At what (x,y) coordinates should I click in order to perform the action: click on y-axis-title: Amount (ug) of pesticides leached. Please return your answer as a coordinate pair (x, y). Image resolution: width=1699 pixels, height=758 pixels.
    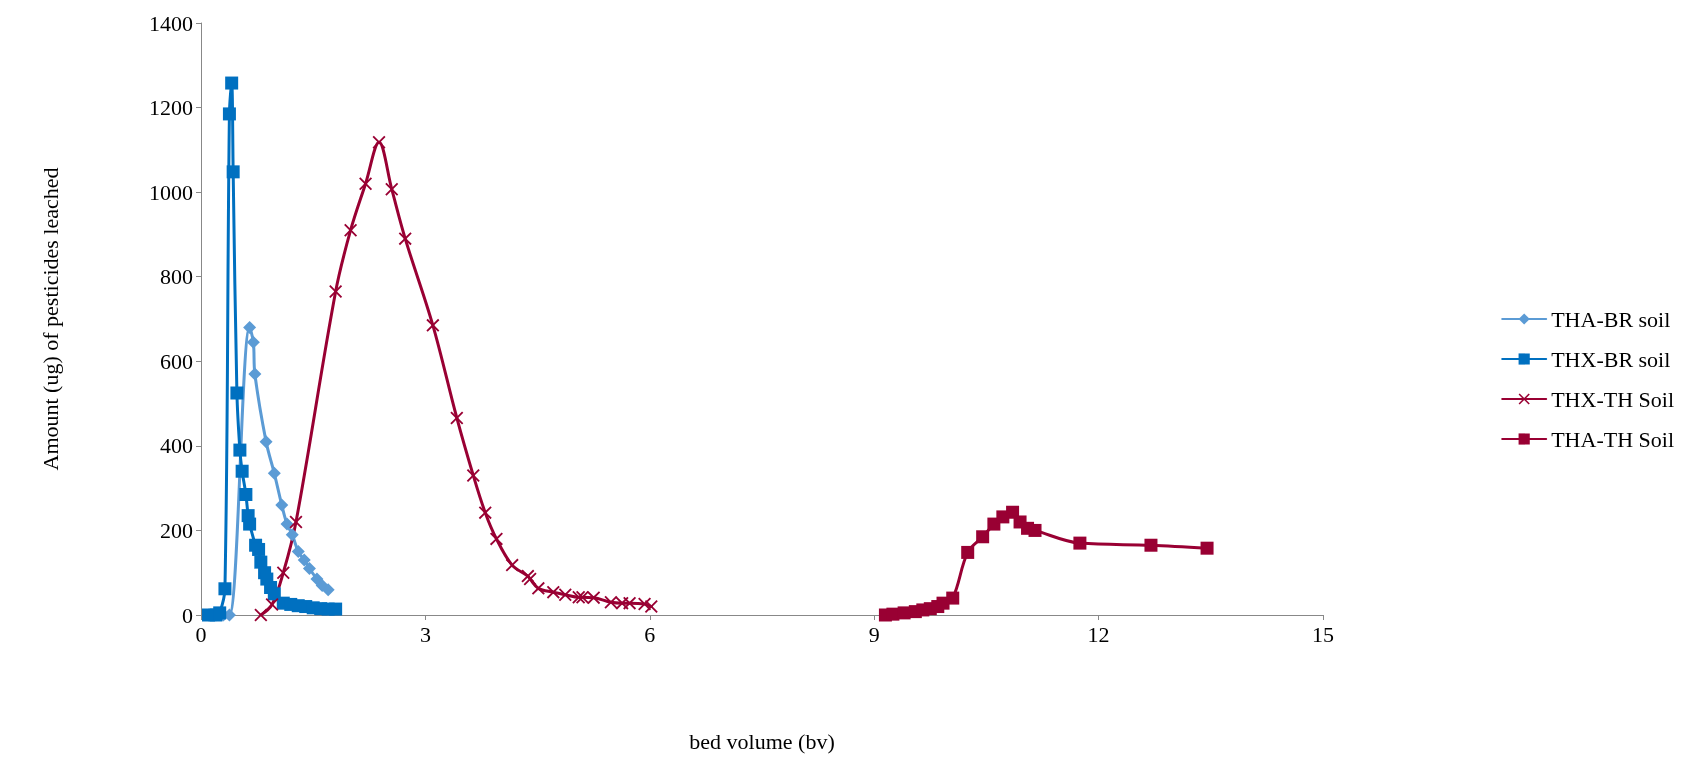
    Looking at the image, I should click on (50, 319).